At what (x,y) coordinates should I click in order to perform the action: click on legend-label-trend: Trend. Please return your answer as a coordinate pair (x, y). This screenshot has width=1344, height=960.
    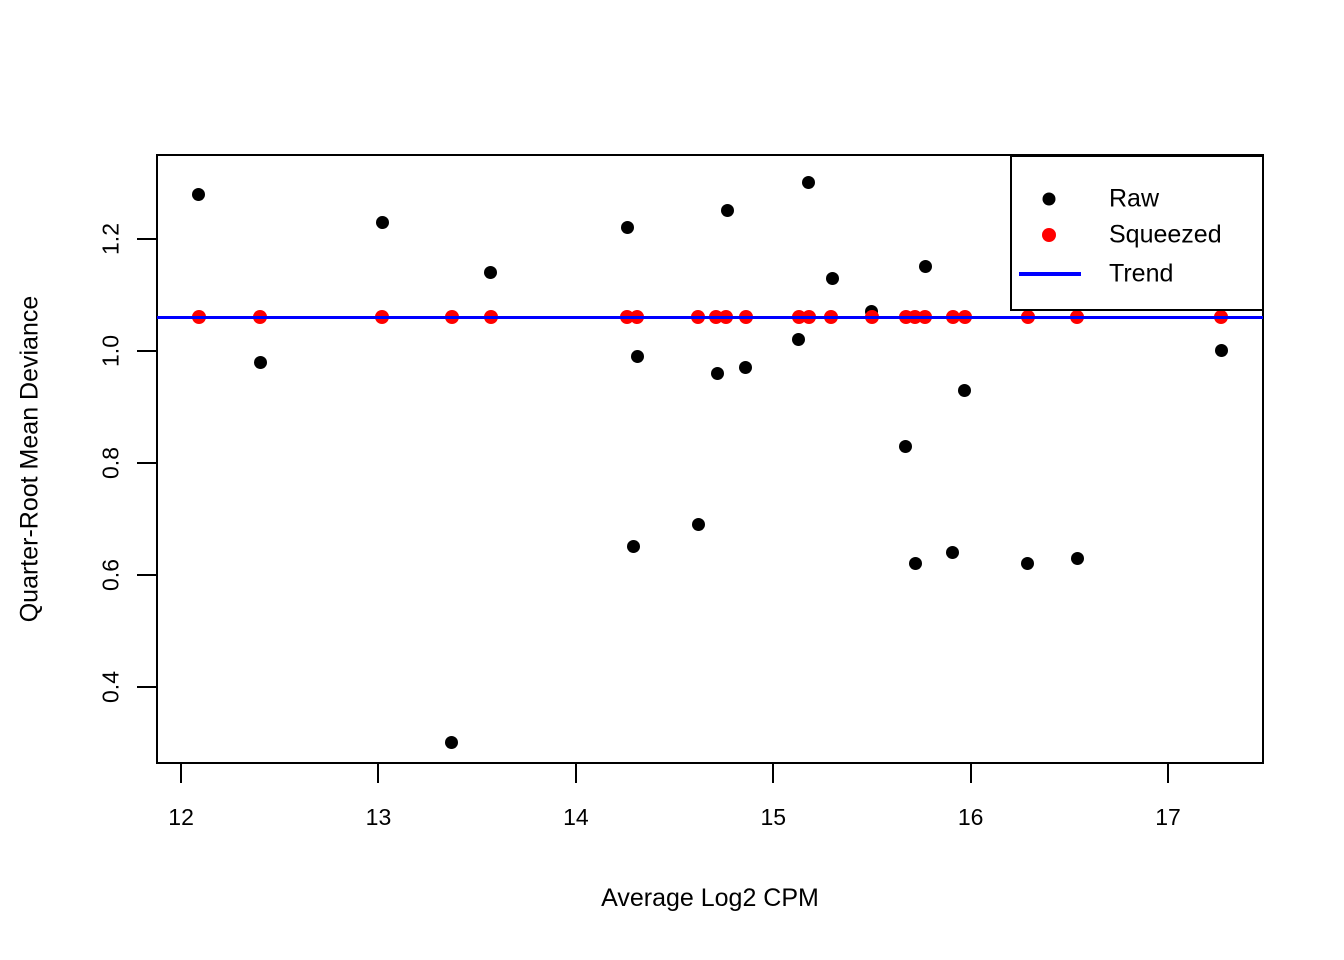
    Looking at the image, I should click on (1141, 273).